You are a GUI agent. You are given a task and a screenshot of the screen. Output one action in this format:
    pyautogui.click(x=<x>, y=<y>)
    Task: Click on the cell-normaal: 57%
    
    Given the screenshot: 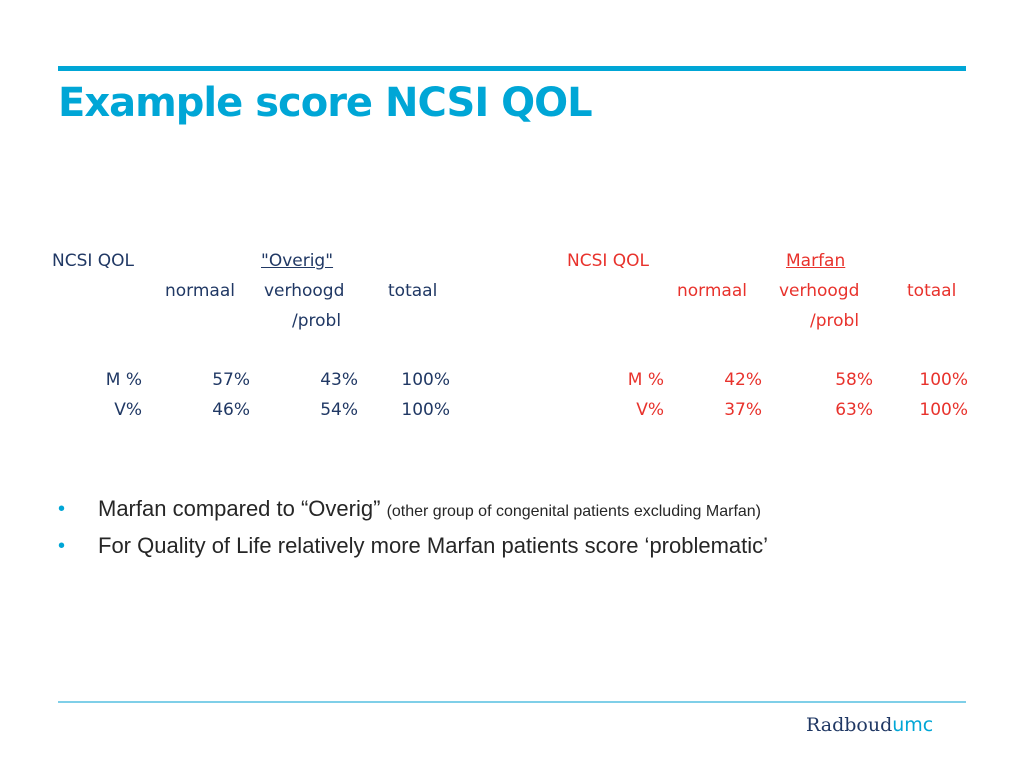 What is the action you would take?
    pyautogui.click(x=231, y=380)
    